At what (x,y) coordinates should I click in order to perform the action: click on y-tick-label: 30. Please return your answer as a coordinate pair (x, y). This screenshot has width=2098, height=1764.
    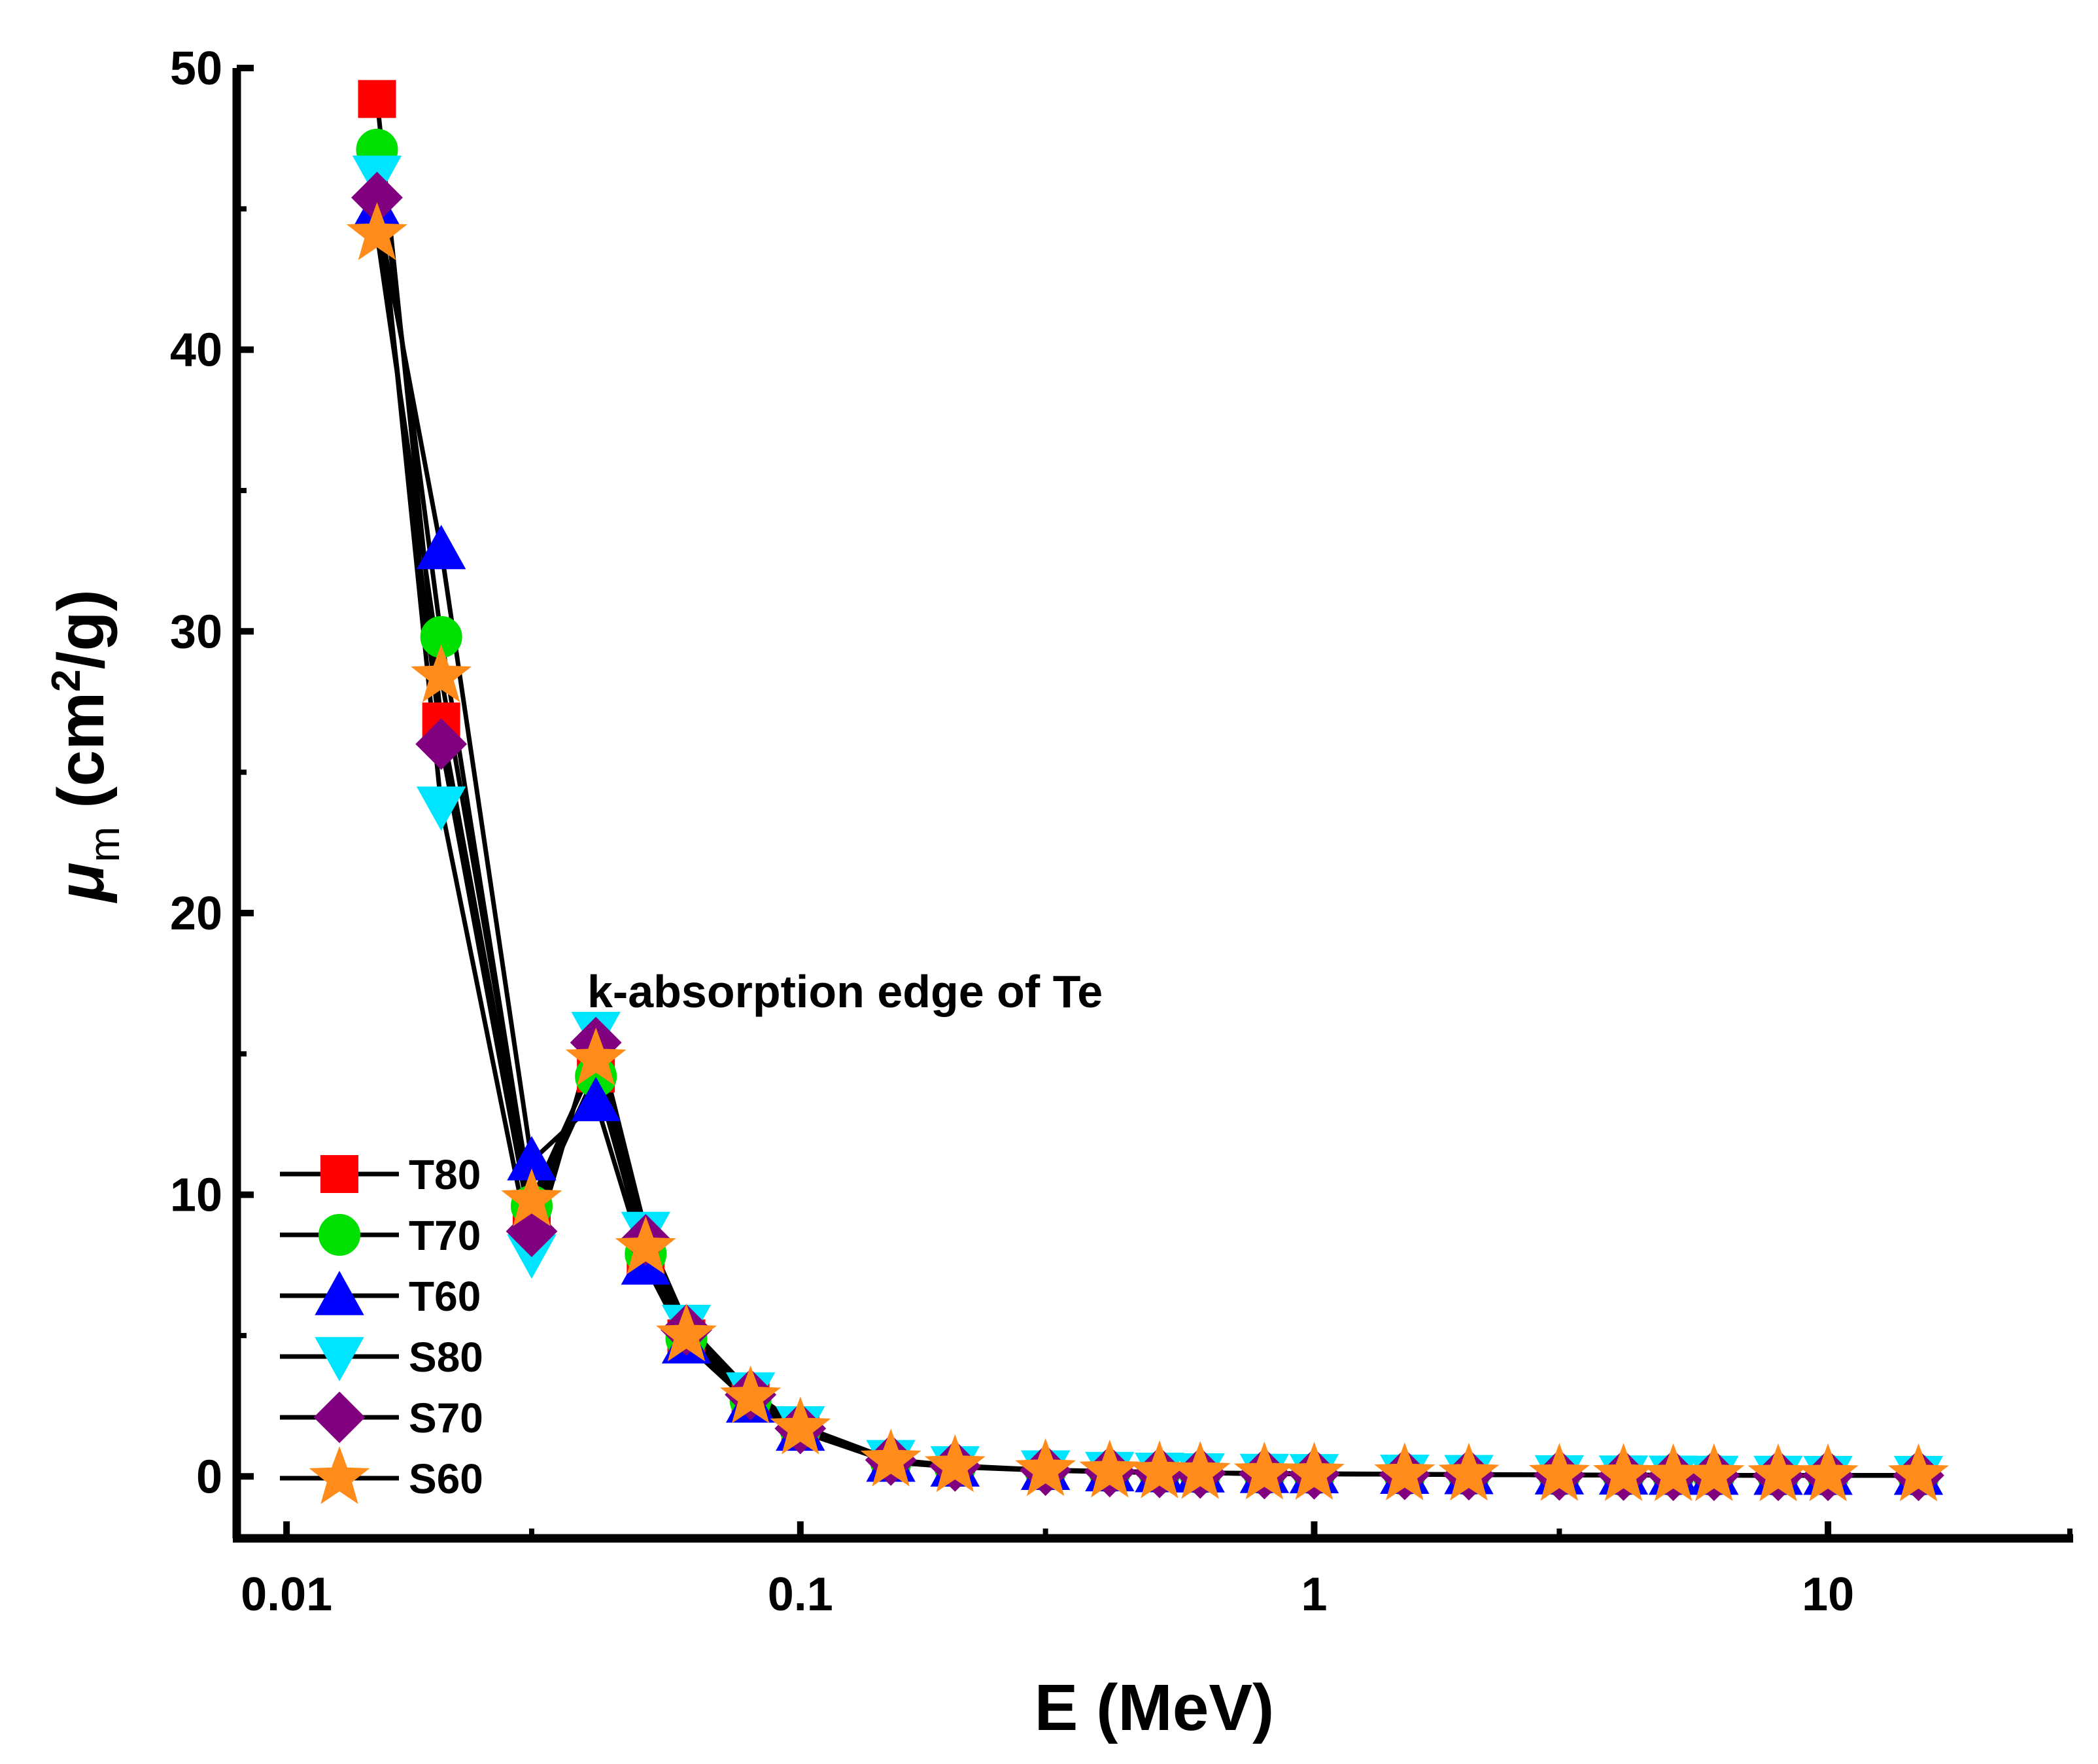
    Looking at the image, I should click on (196, 632).